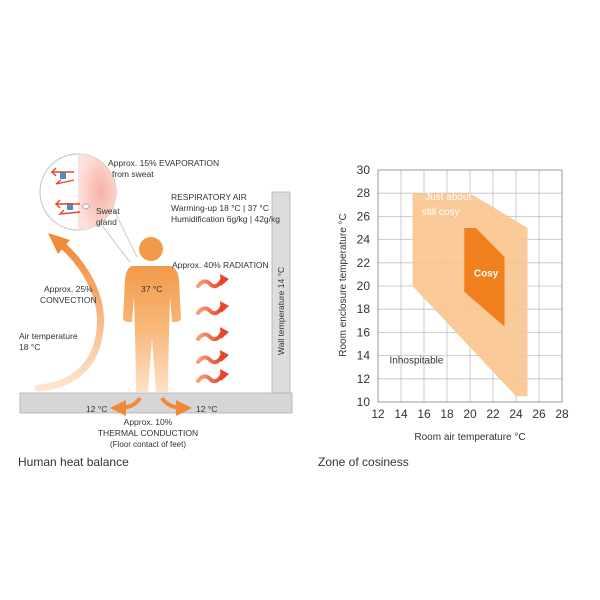  I want to click on convection-arrow-head, so click(59, 243).